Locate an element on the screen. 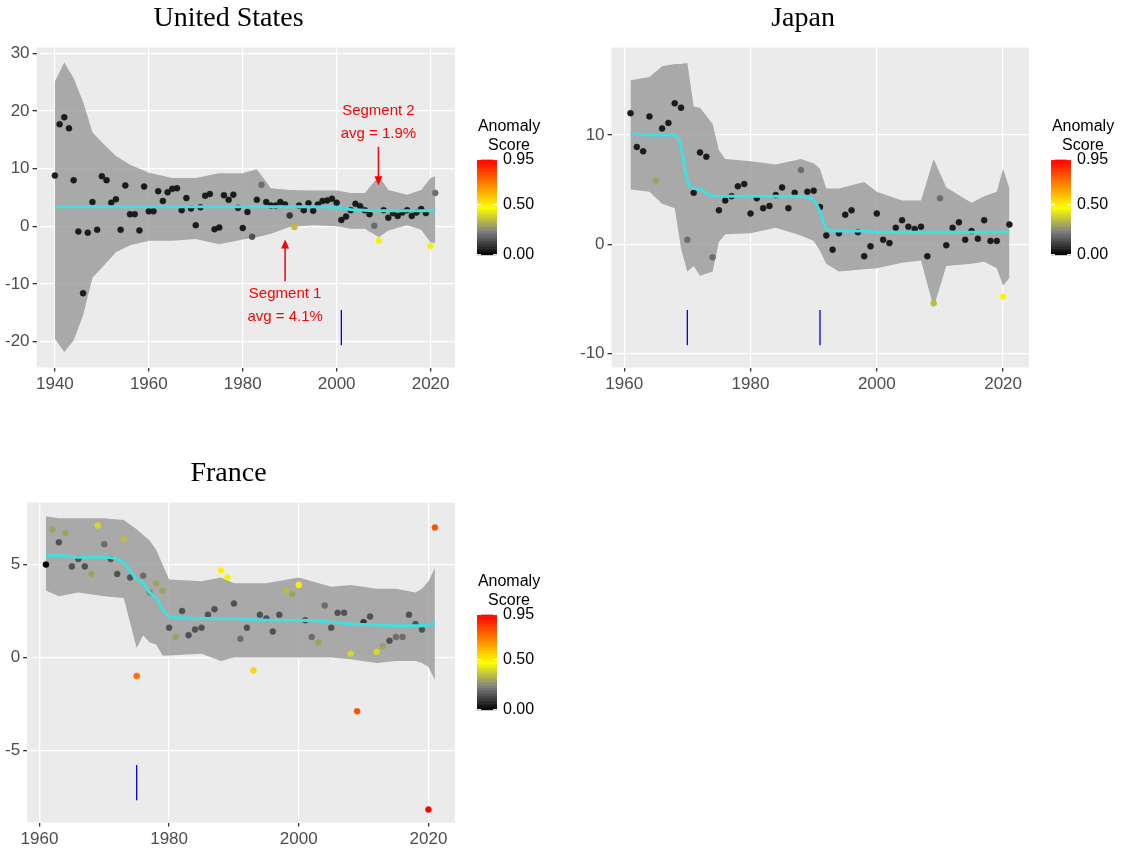 The width and height of the screenshot is (1134, 857). annotation: Segment 1 avg = 4.1% is located at coordinates (285, 303).